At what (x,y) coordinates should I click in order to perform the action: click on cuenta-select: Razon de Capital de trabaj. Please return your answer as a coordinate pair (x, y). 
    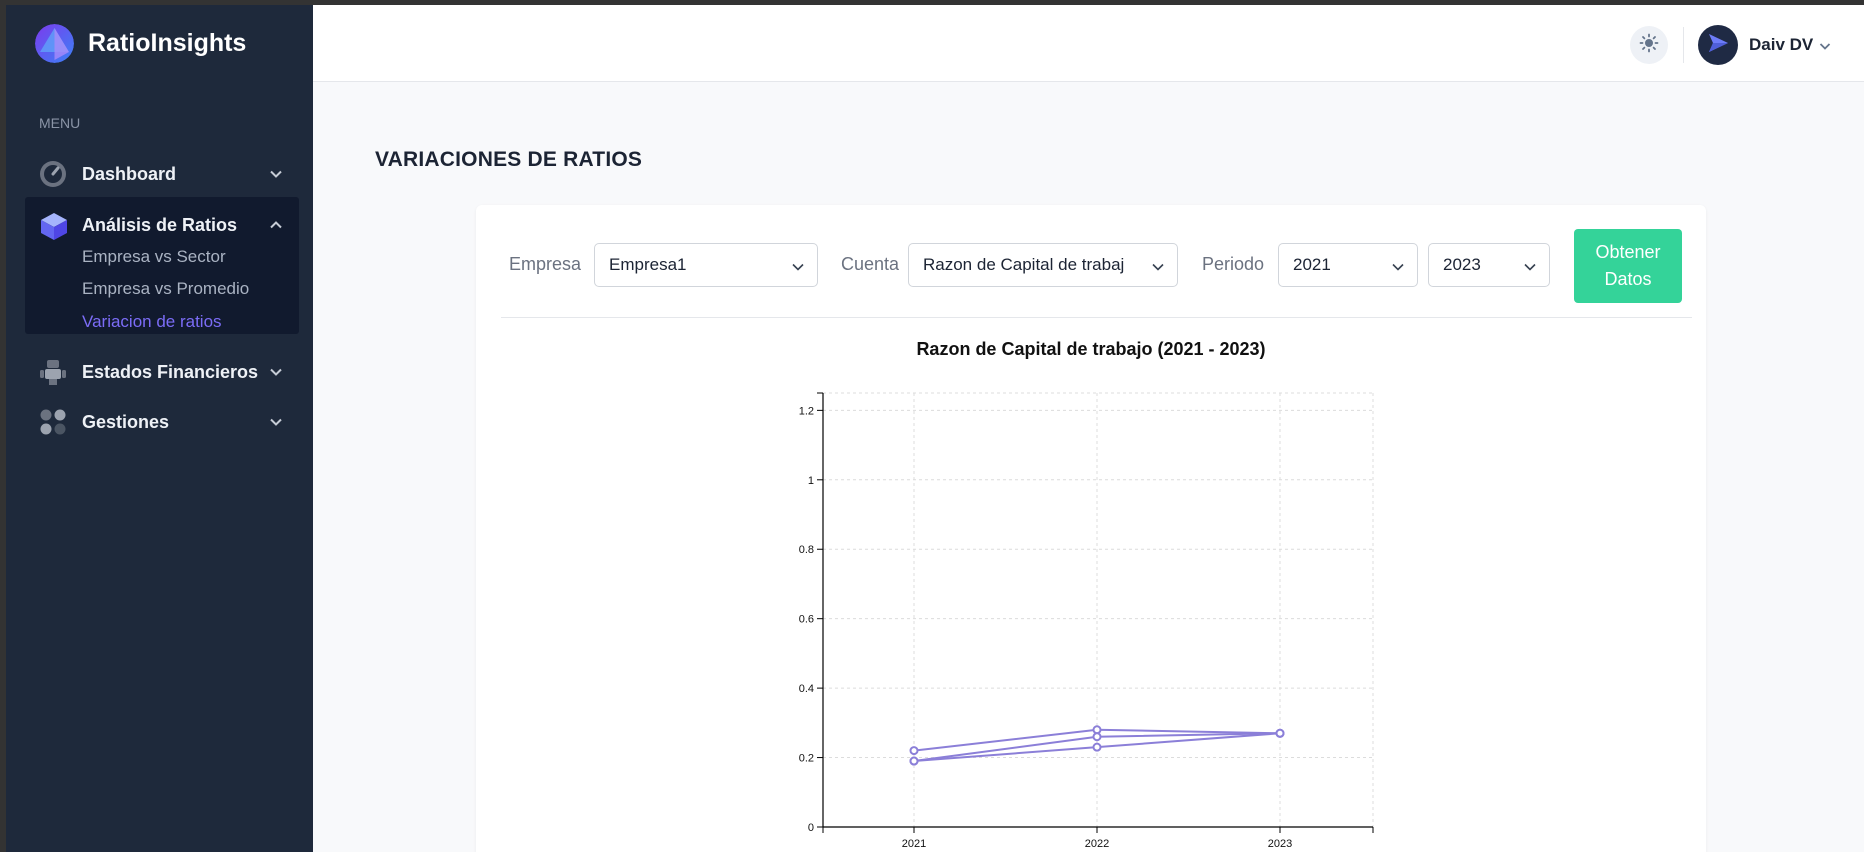
    Looking at the image, I should click on (1043, 265).